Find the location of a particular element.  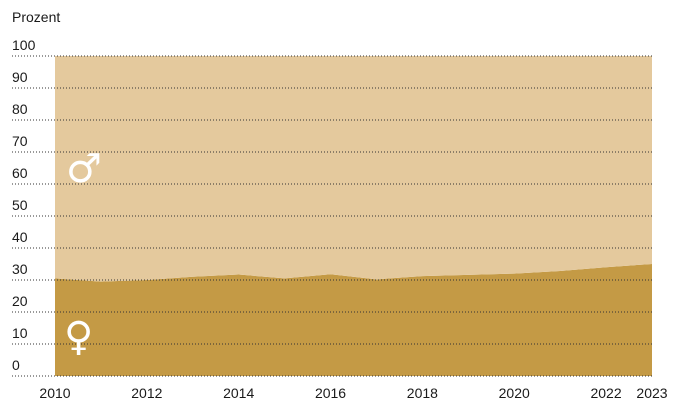

y-tick-label: 90 is located at coordinates (20, 77).